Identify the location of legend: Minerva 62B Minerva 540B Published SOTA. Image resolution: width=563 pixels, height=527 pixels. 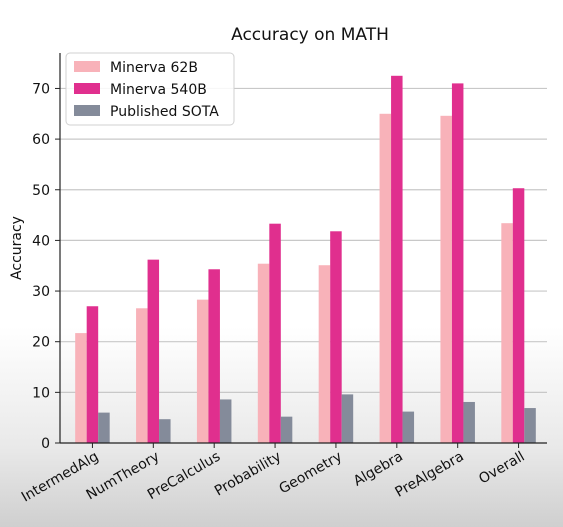
(150, 89).